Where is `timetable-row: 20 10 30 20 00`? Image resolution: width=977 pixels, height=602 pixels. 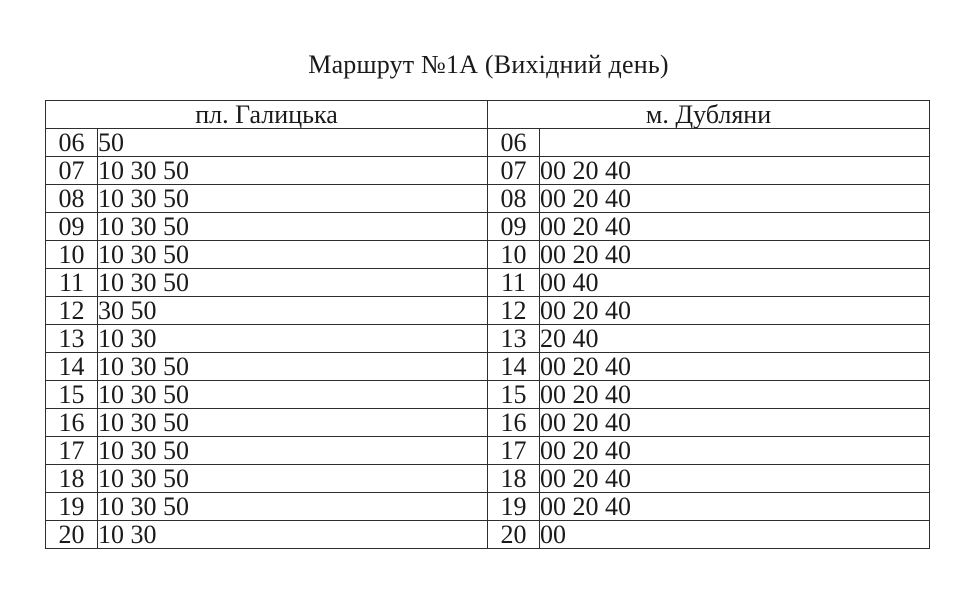
timetable-row: 20 10 30 20 00 is located at coordinates (488, 534).